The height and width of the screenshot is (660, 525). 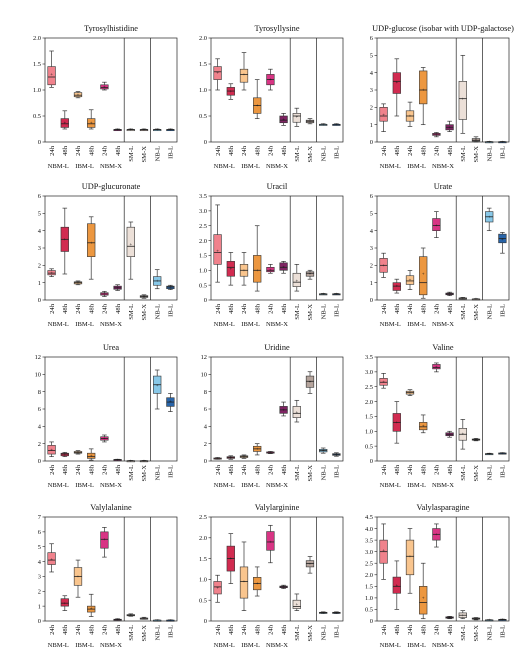 What do you see at coordinates (489, 454) in the screenshot?
I see `box-nb-l-9: +` at bounding box center [489, 454].